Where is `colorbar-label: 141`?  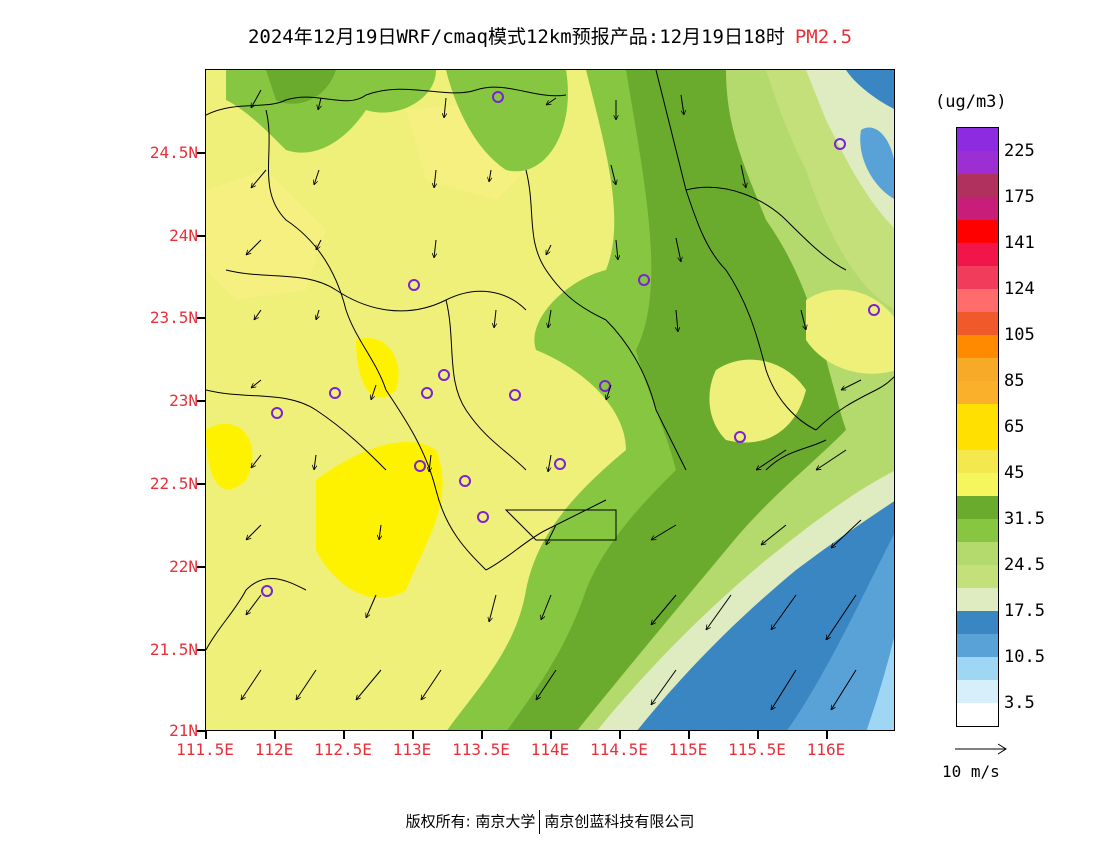 colorbar-label: 141 is located at coordinates (1019, 243).